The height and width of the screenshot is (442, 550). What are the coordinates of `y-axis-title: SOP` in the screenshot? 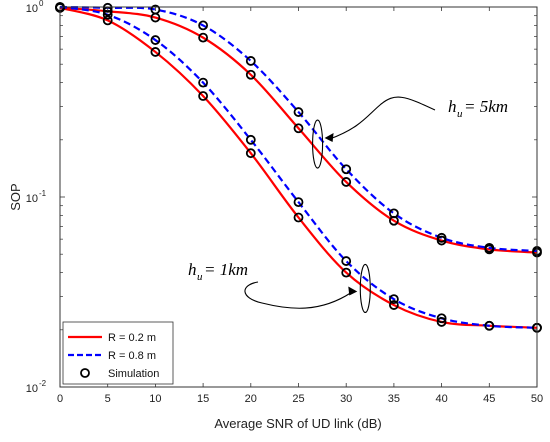 It's located at (15, 196).